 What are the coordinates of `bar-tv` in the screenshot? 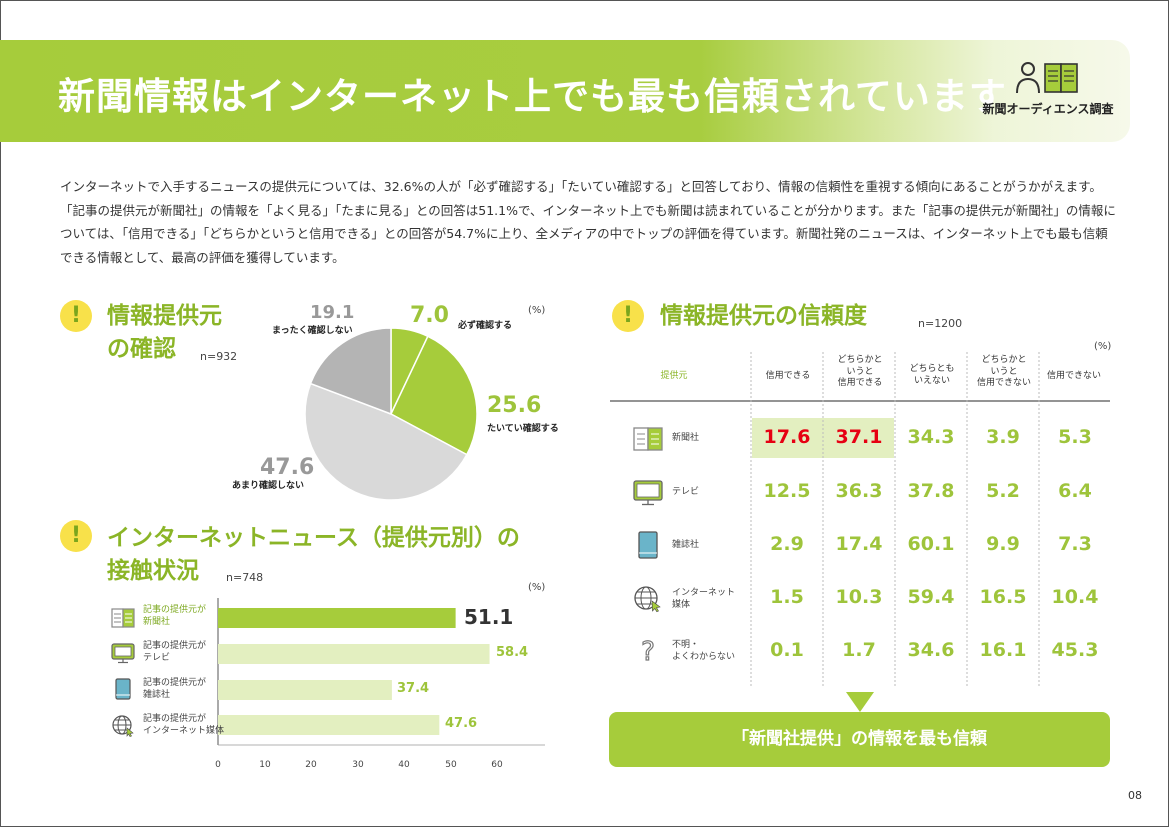 It's located at (354, 654).